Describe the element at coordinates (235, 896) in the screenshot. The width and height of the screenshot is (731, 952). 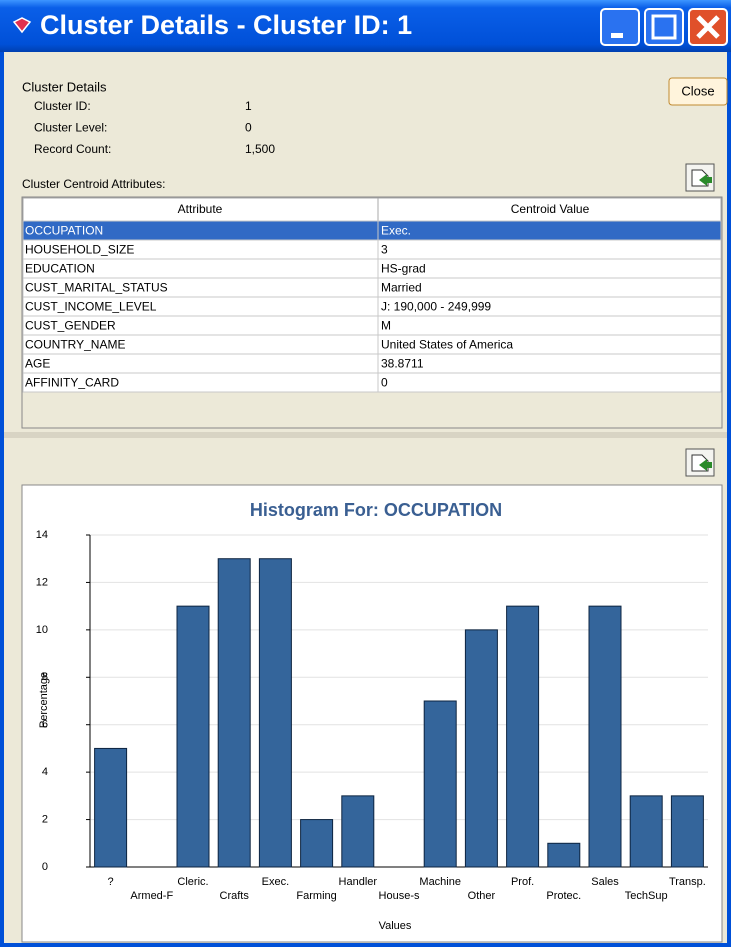
I see `x-tick-label: Crafts` at that location.